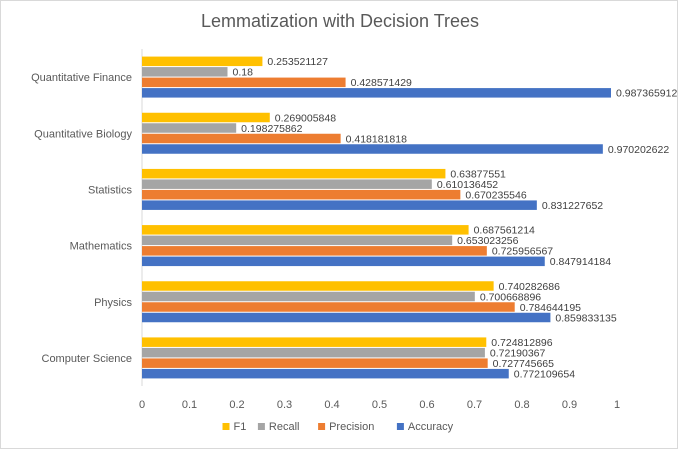  I want to click on data-label: 0.700668896, so click(510, 297).